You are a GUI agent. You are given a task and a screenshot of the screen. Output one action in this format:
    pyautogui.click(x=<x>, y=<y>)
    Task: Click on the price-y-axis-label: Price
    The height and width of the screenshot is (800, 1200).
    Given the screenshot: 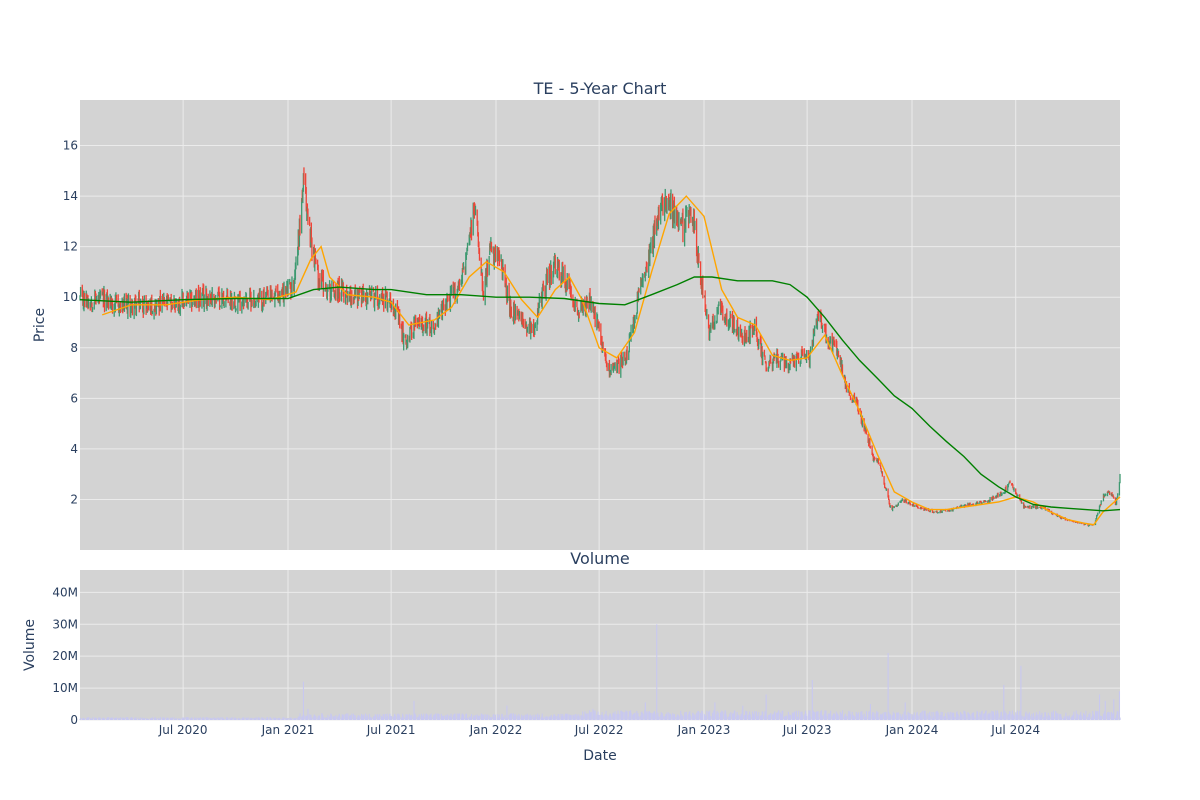 What is the action you would take?
    pyautogui.click(x=40, y=325)
    